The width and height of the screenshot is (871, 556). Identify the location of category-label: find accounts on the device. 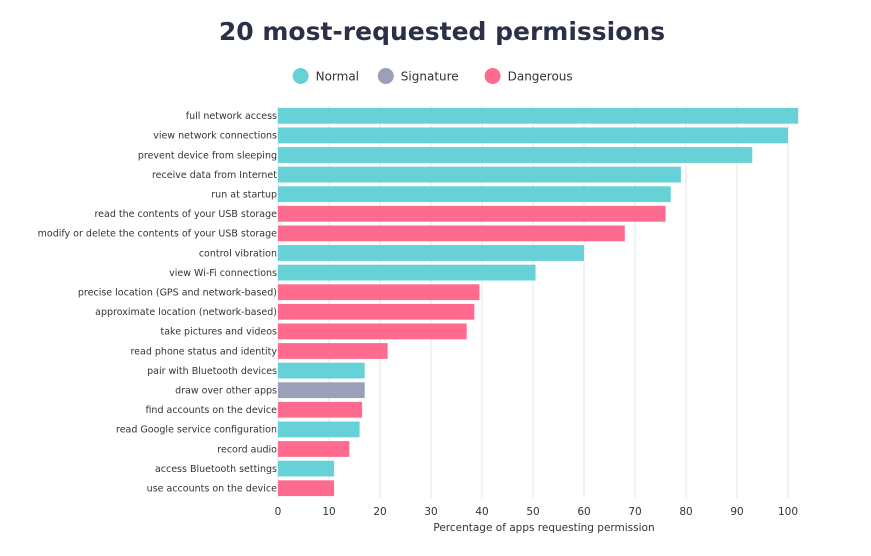
(211, 410).